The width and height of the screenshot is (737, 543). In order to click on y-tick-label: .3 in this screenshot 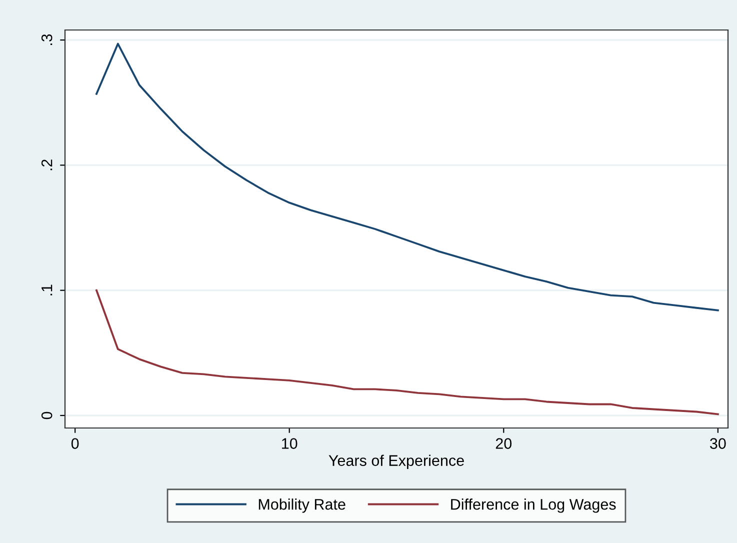, I will do `click(46, 39)`.